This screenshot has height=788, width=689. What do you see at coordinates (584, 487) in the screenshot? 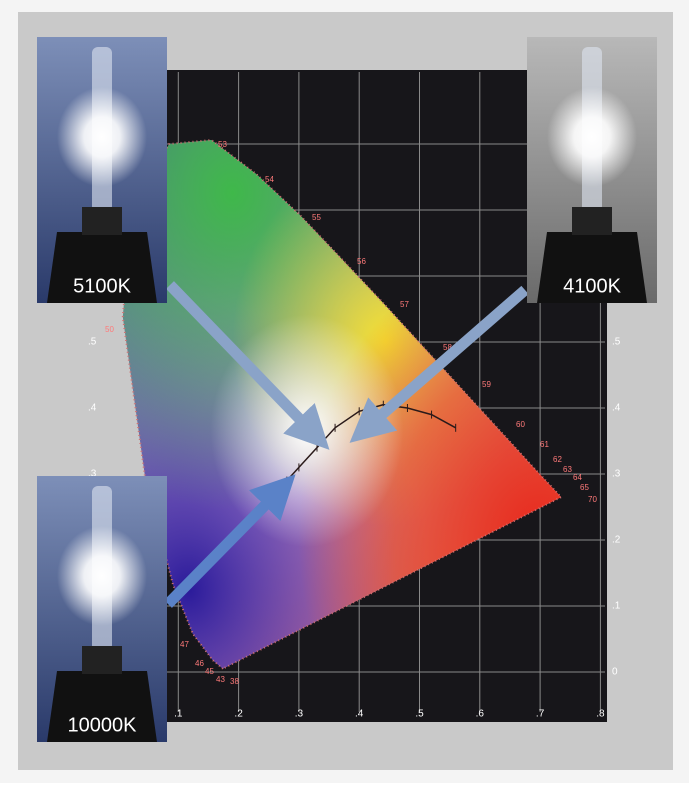
I see `wavelength-label: 65` at bounding box center [584, 487].